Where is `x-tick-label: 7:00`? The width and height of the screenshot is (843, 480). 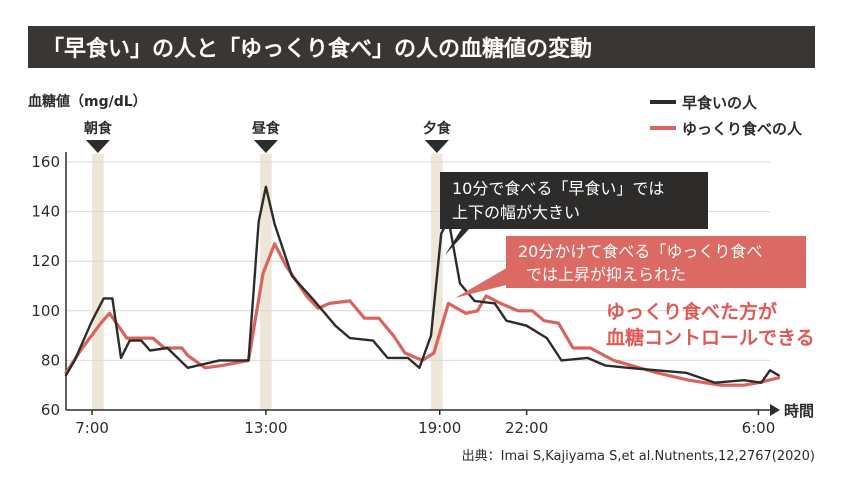
x-tick-label: 7:00 is located at coordinates (92, 428).